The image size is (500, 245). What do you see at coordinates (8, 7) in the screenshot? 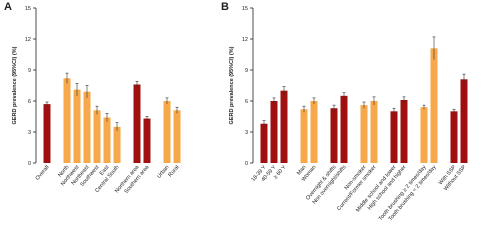
I see `panel-label: A` at bounding box center [8, 7].